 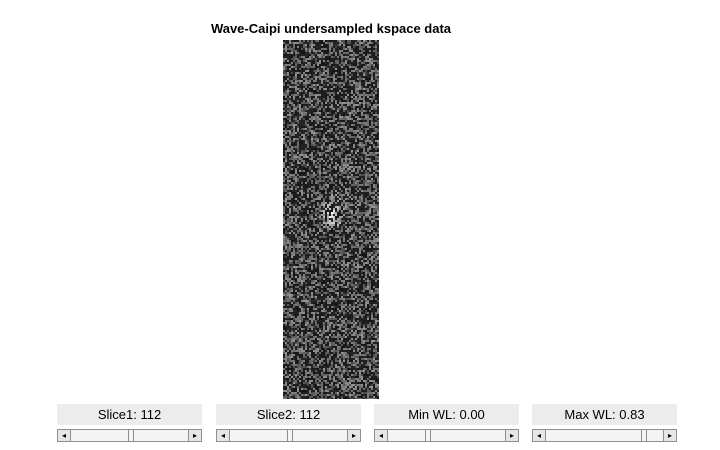 I want to click on min-wl-slider: ◂ ▸, so click(x=446, y=435).